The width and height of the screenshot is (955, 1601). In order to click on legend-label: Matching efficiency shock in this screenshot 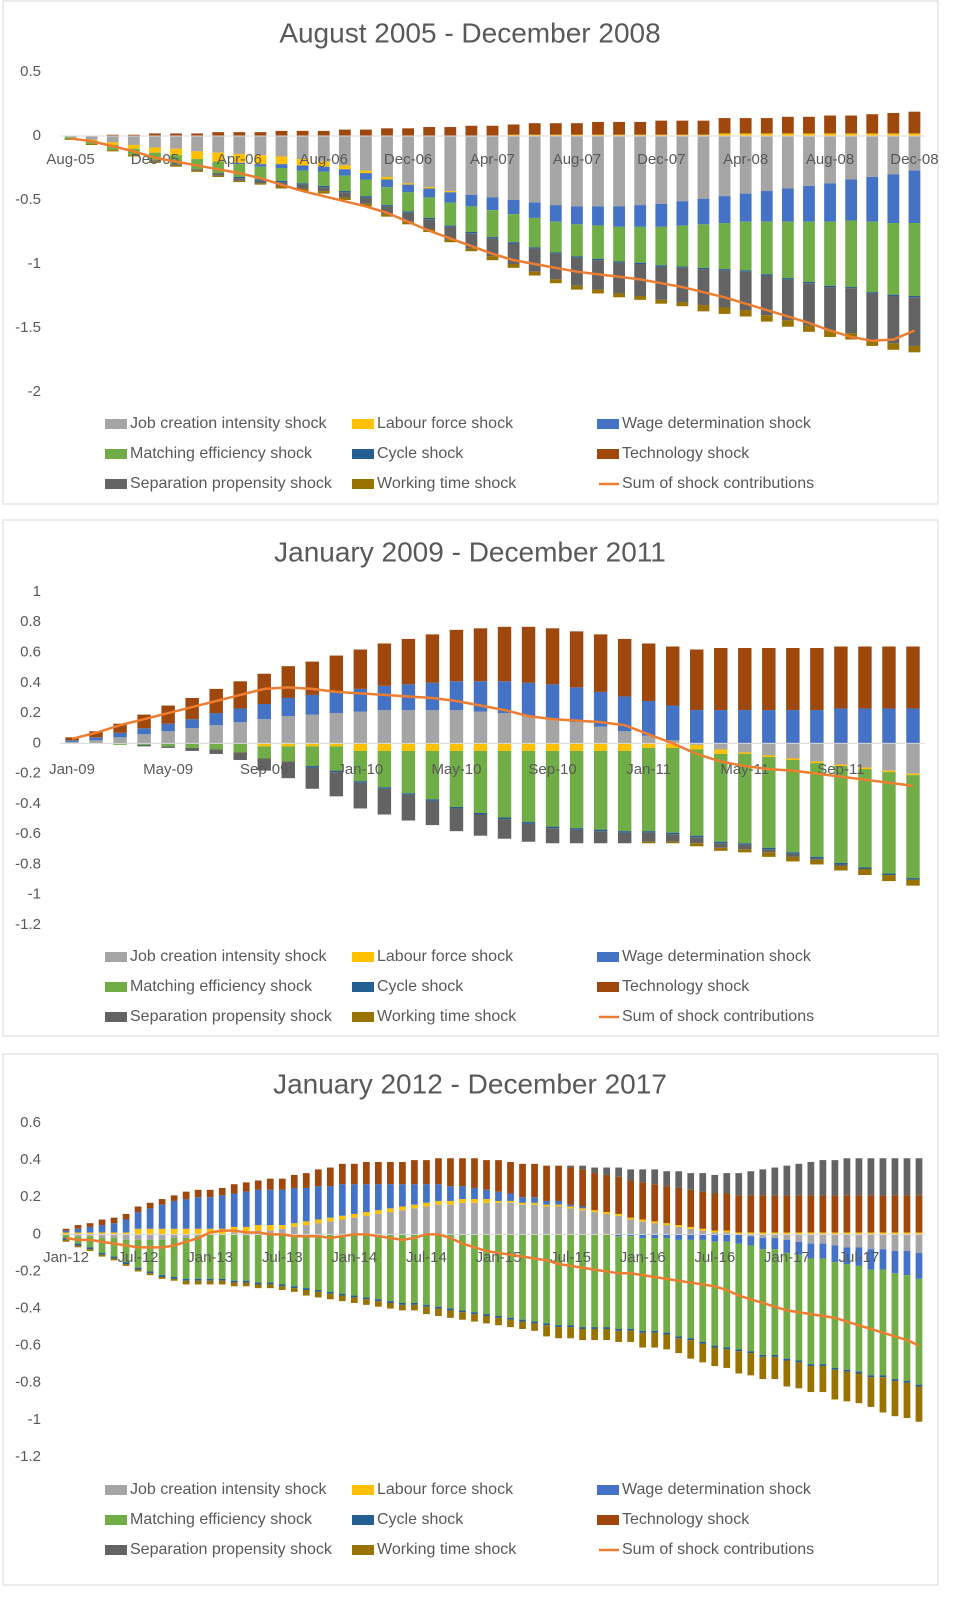, I will do `click(221, 453)`.